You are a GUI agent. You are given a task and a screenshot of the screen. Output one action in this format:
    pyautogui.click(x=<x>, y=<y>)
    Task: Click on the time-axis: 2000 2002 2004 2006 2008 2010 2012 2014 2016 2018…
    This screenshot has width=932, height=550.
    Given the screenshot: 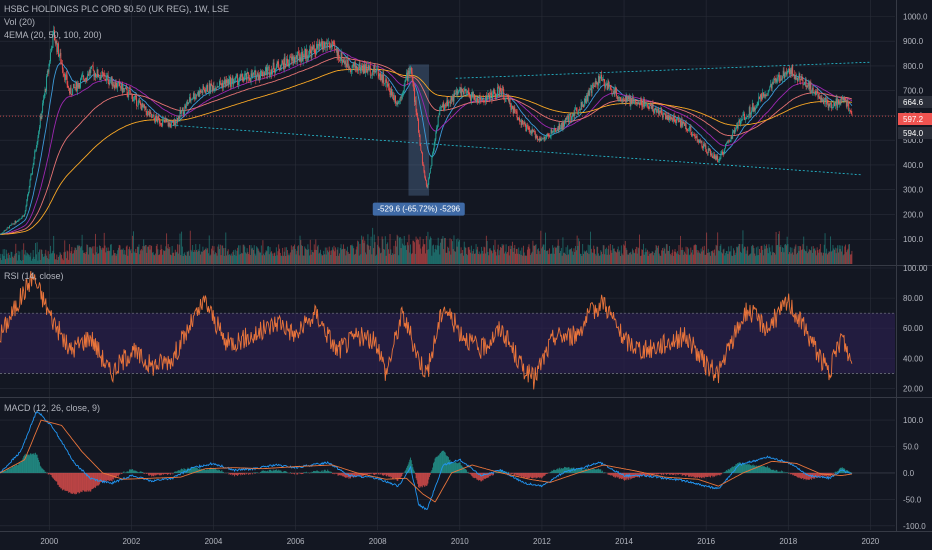 What is the action you would take?
    pyautogui.click(x=459, y=541)
    